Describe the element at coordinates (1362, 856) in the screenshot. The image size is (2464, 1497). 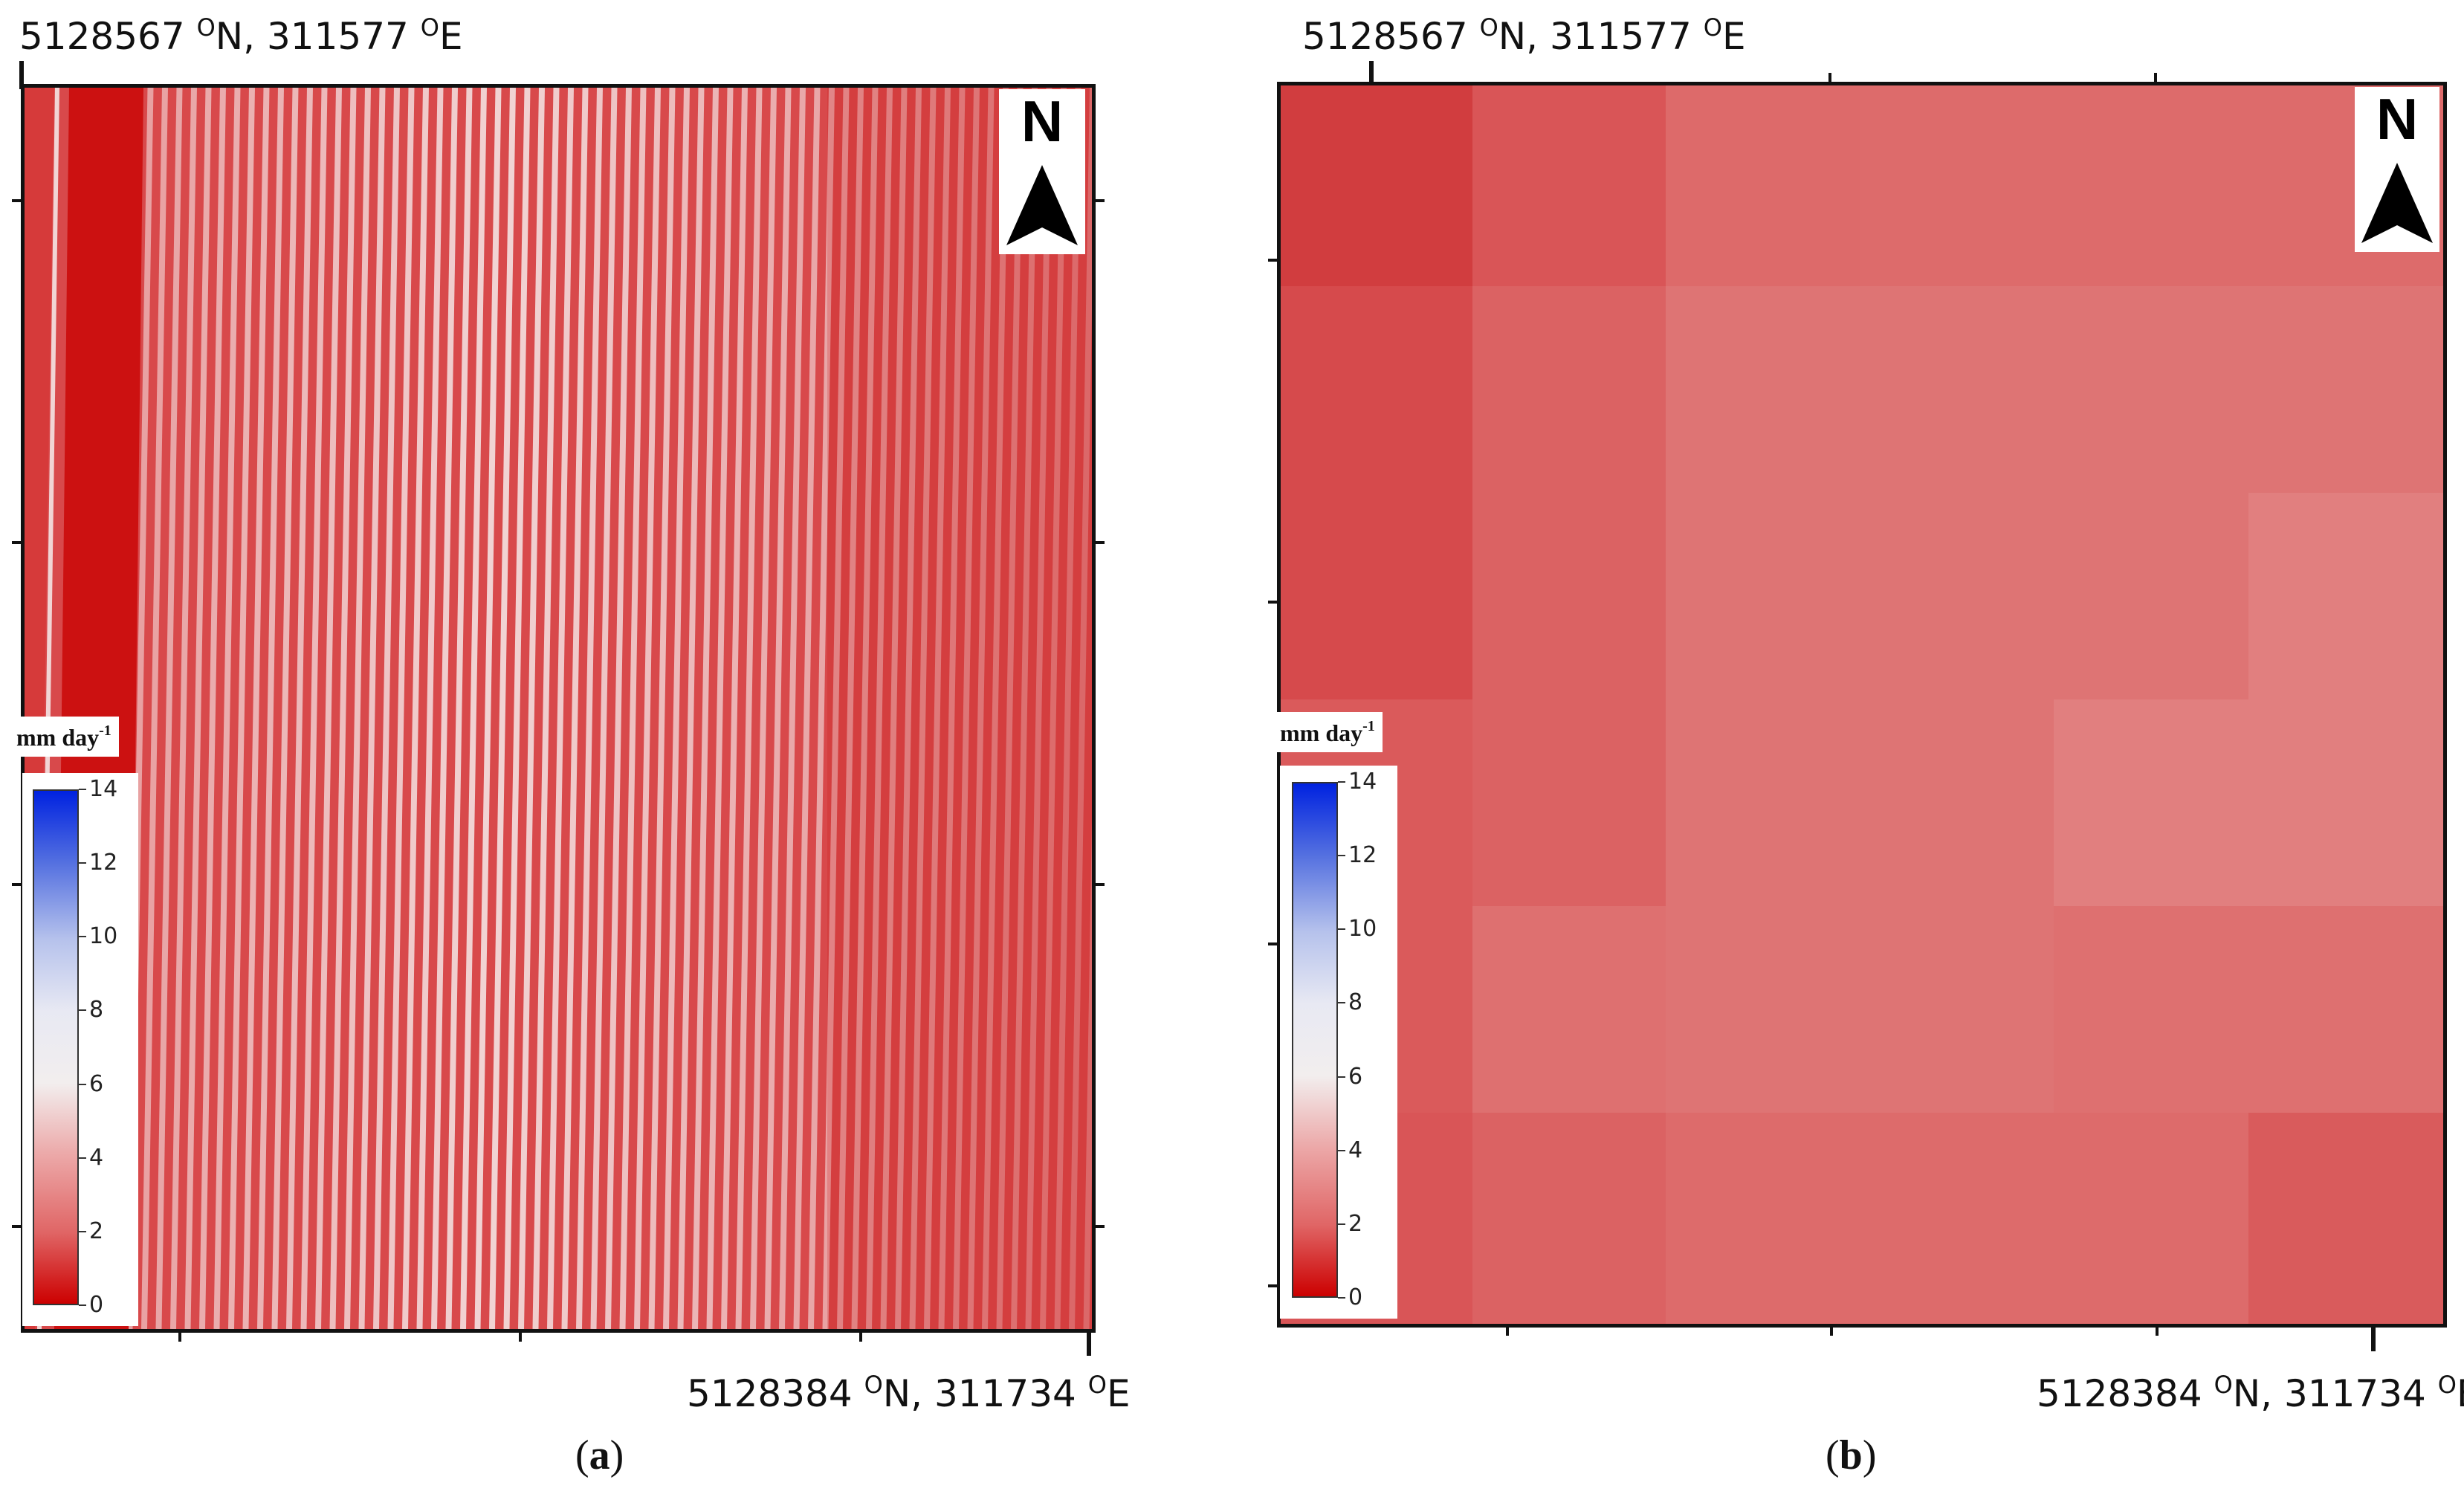
I see `legend-tick-label: 12` at that location.